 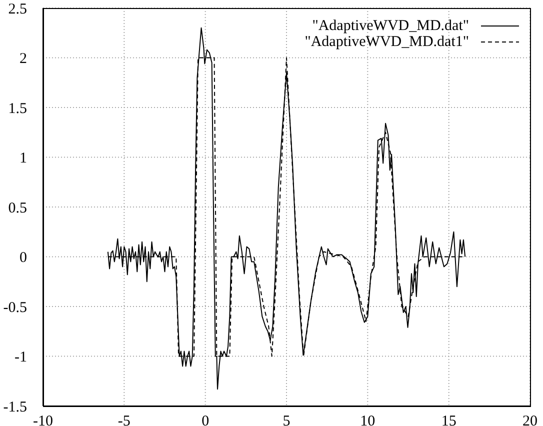 I want to click on x-tick-label: -5, so click(x=124, y=420).